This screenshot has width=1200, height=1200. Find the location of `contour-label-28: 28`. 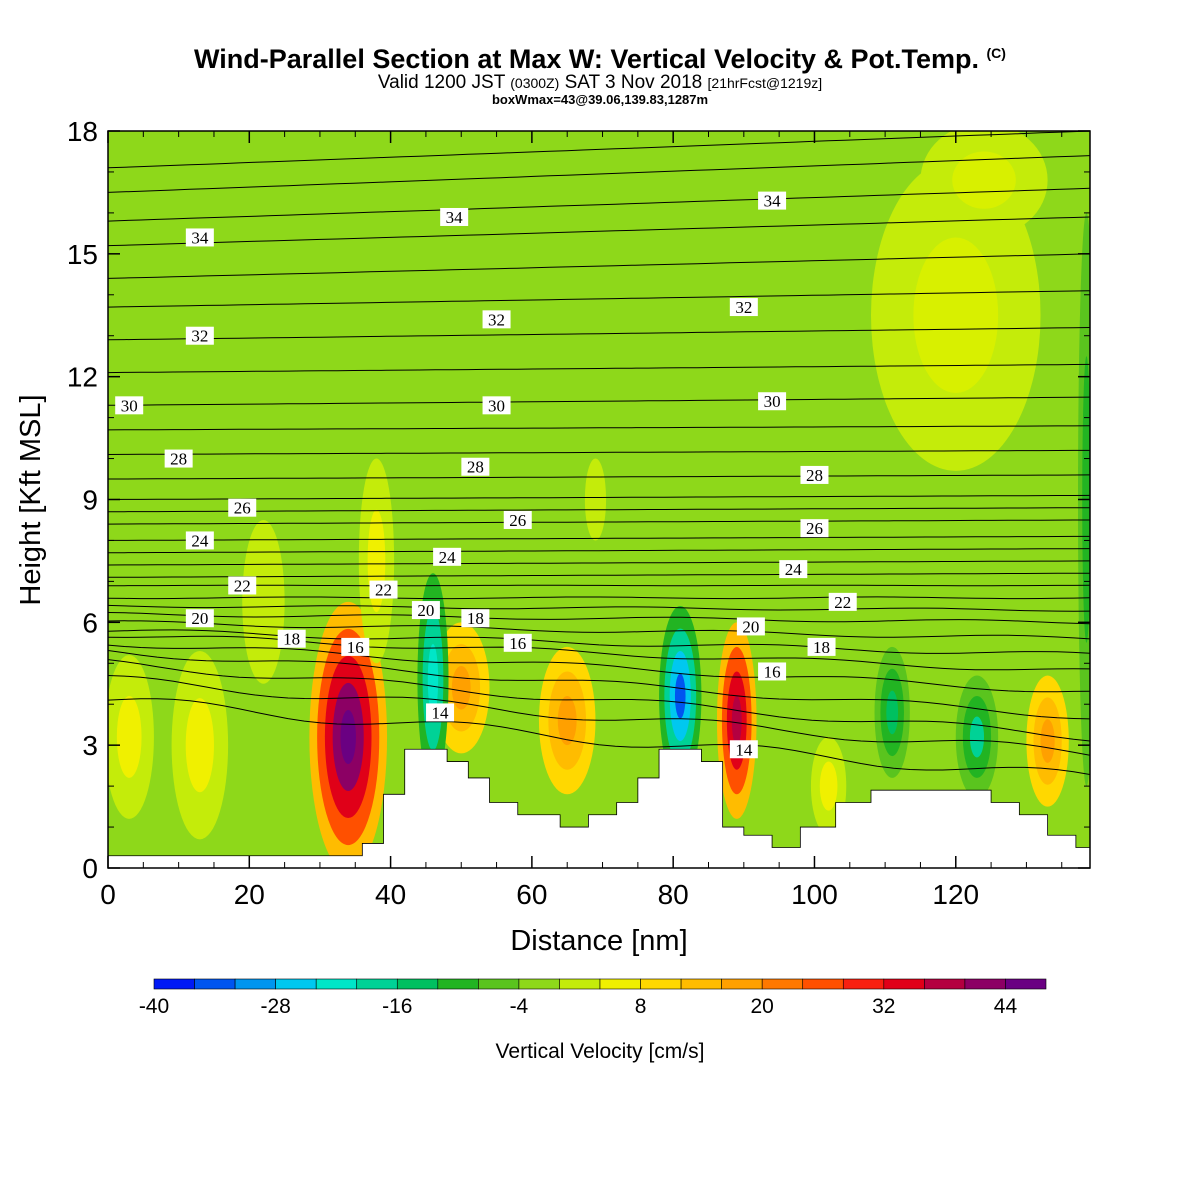

contour-label-28: 28 is located at coordinates (475, 467).